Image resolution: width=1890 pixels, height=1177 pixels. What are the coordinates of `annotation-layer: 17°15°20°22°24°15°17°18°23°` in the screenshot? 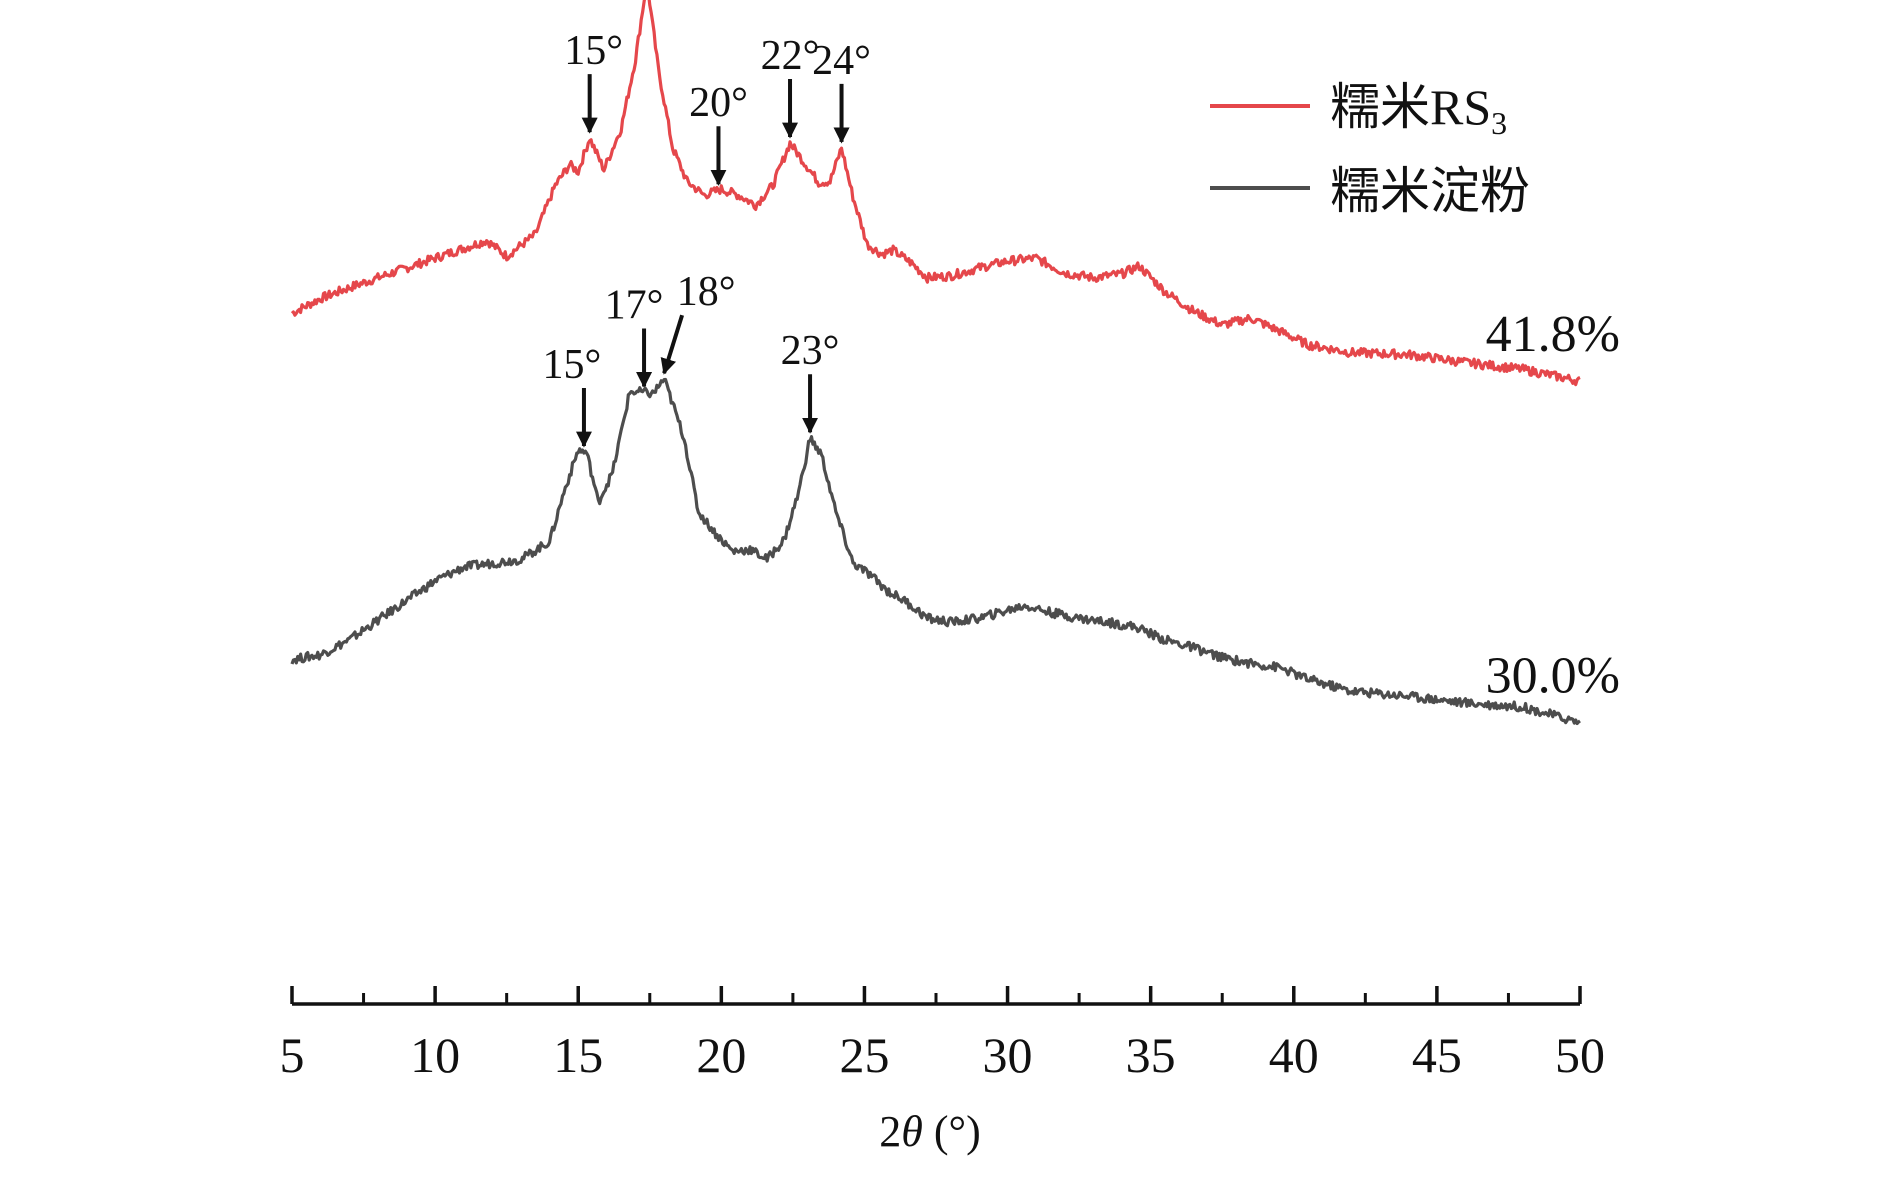 It's located at (707, 238).